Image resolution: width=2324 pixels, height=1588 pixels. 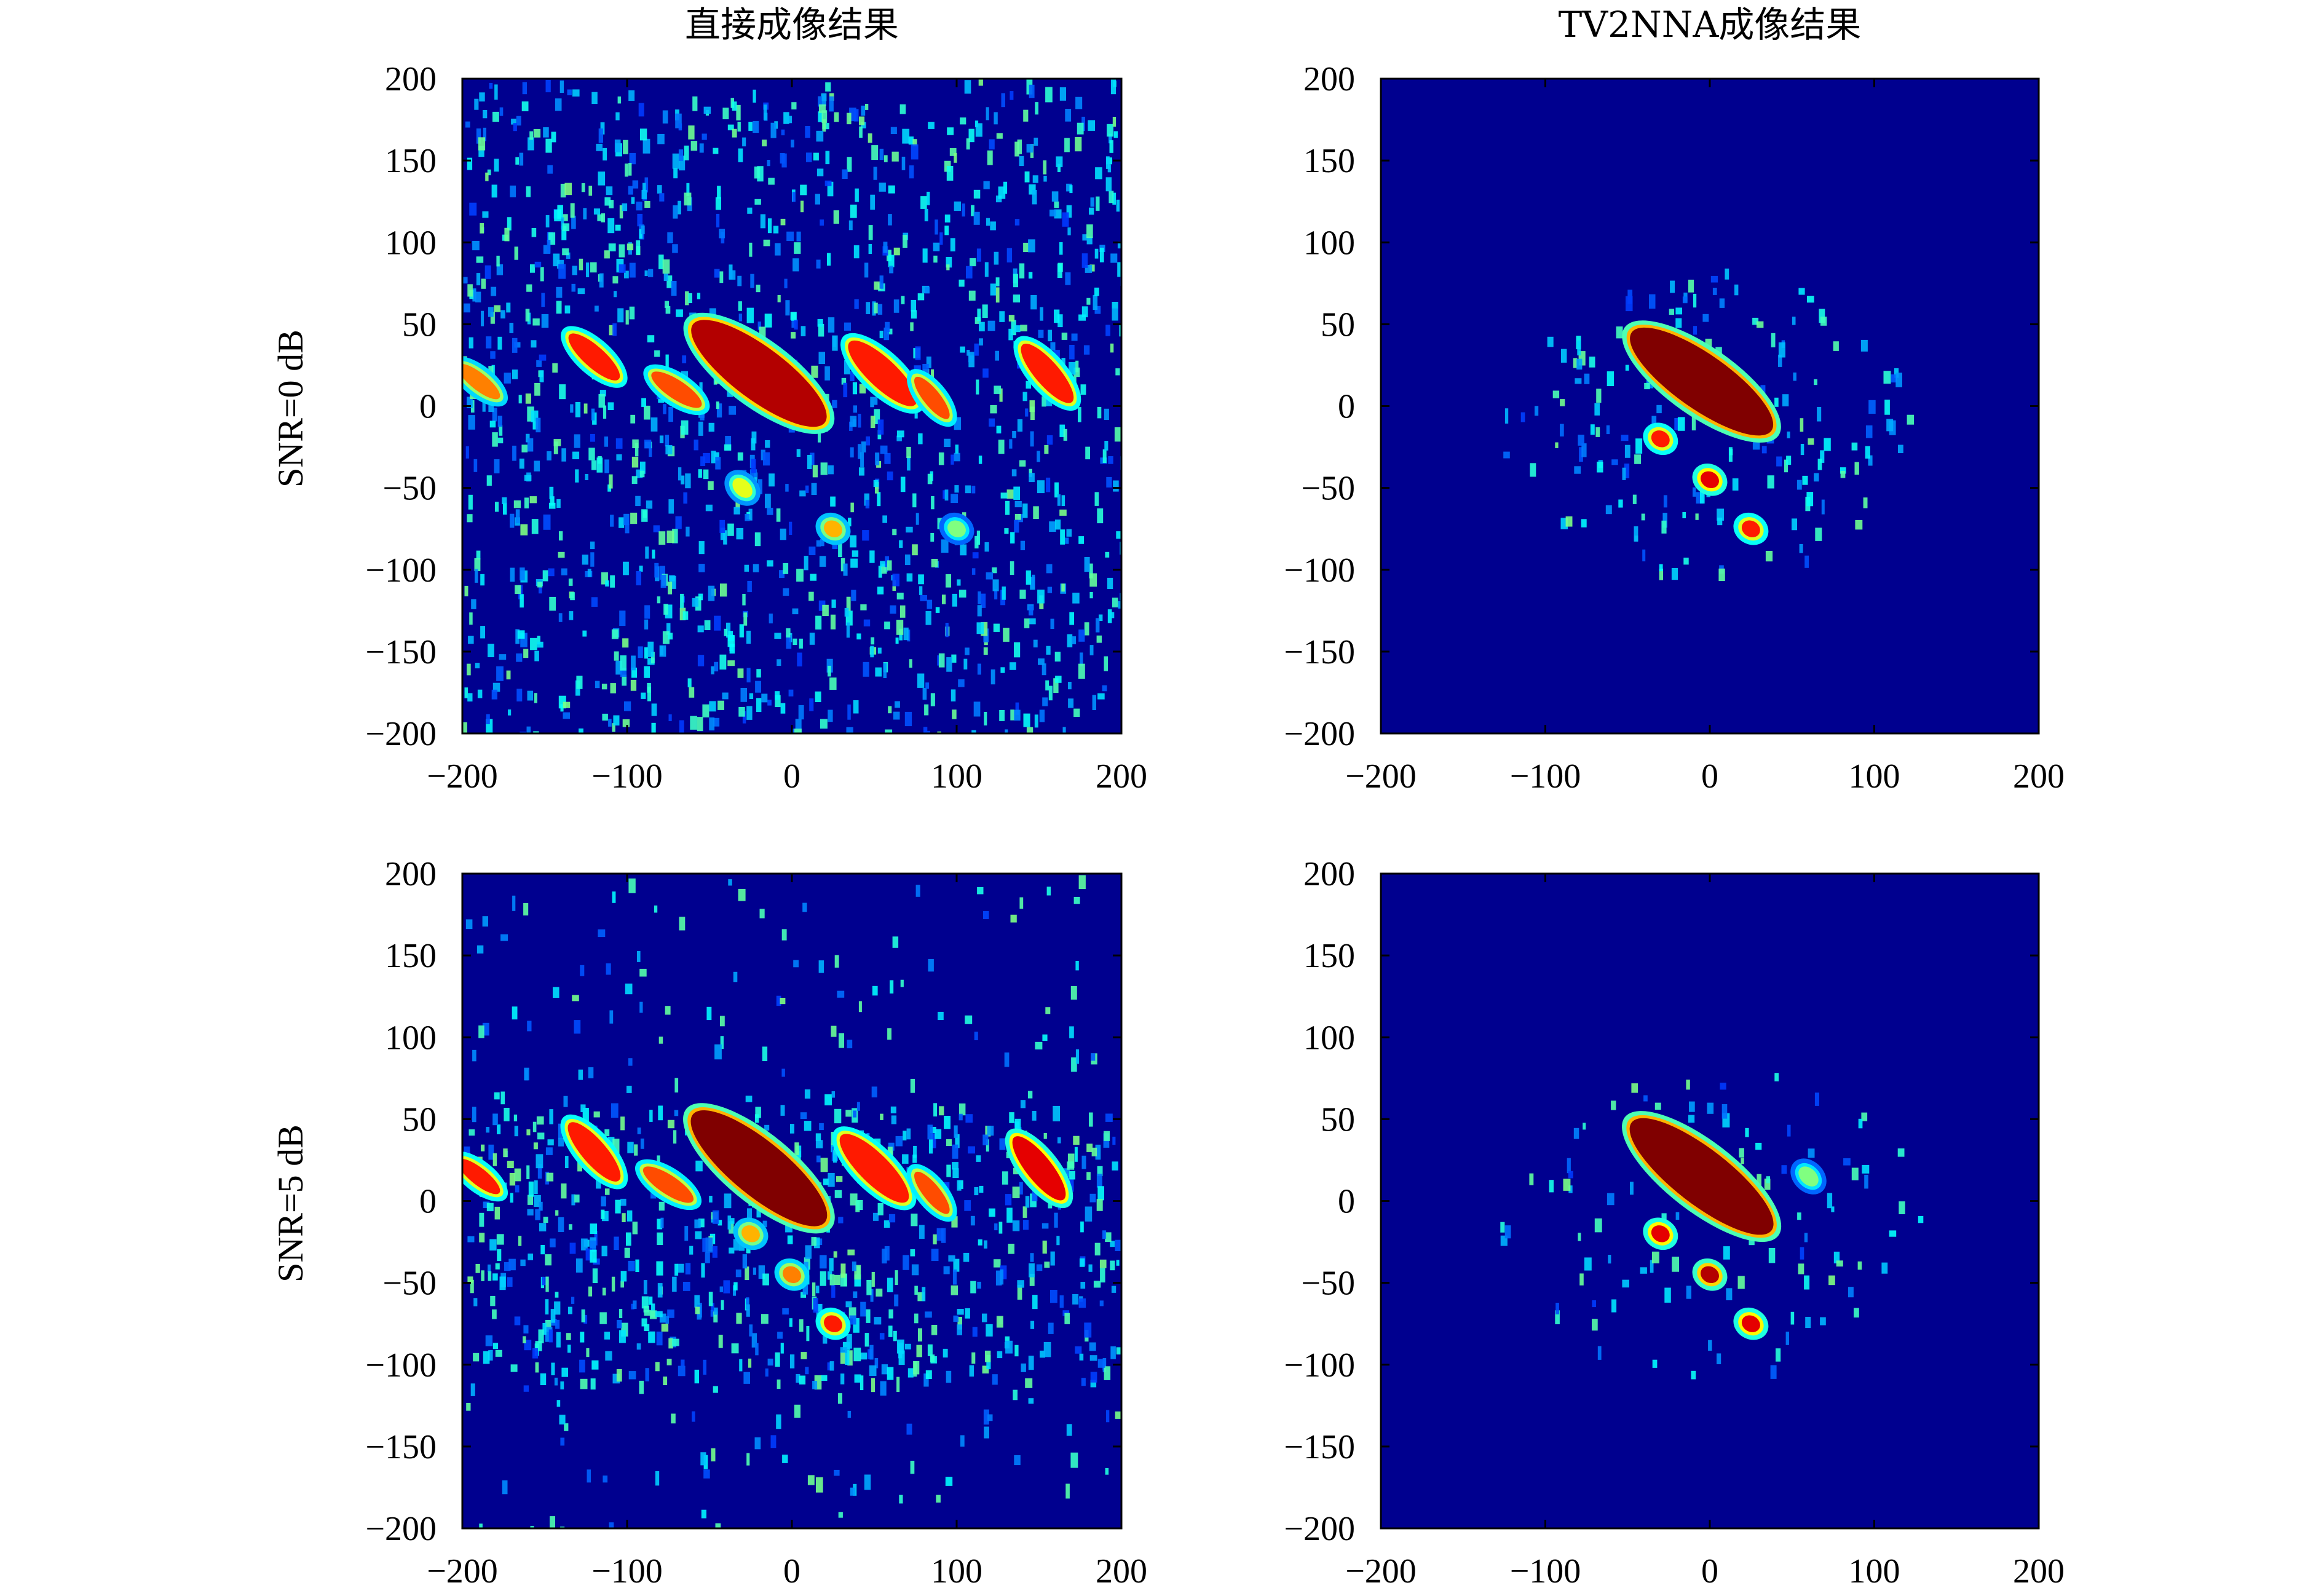 I want to click on y-tick-label: −200, so click(x=401, y=734).